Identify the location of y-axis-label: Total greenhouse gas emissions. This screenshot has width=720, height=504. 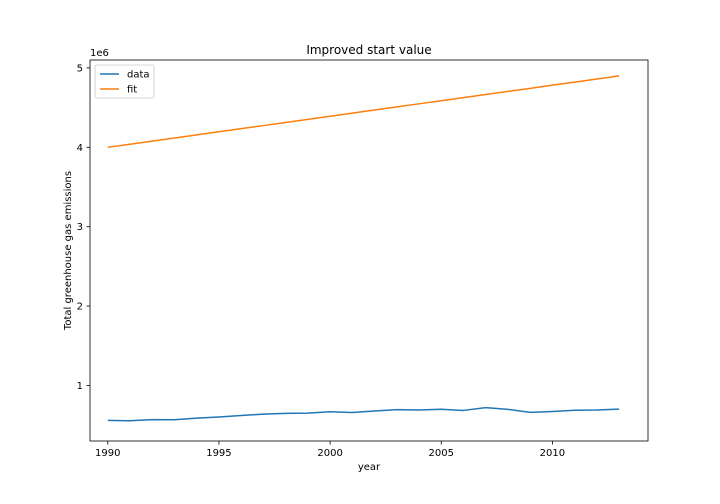
(68, 251).